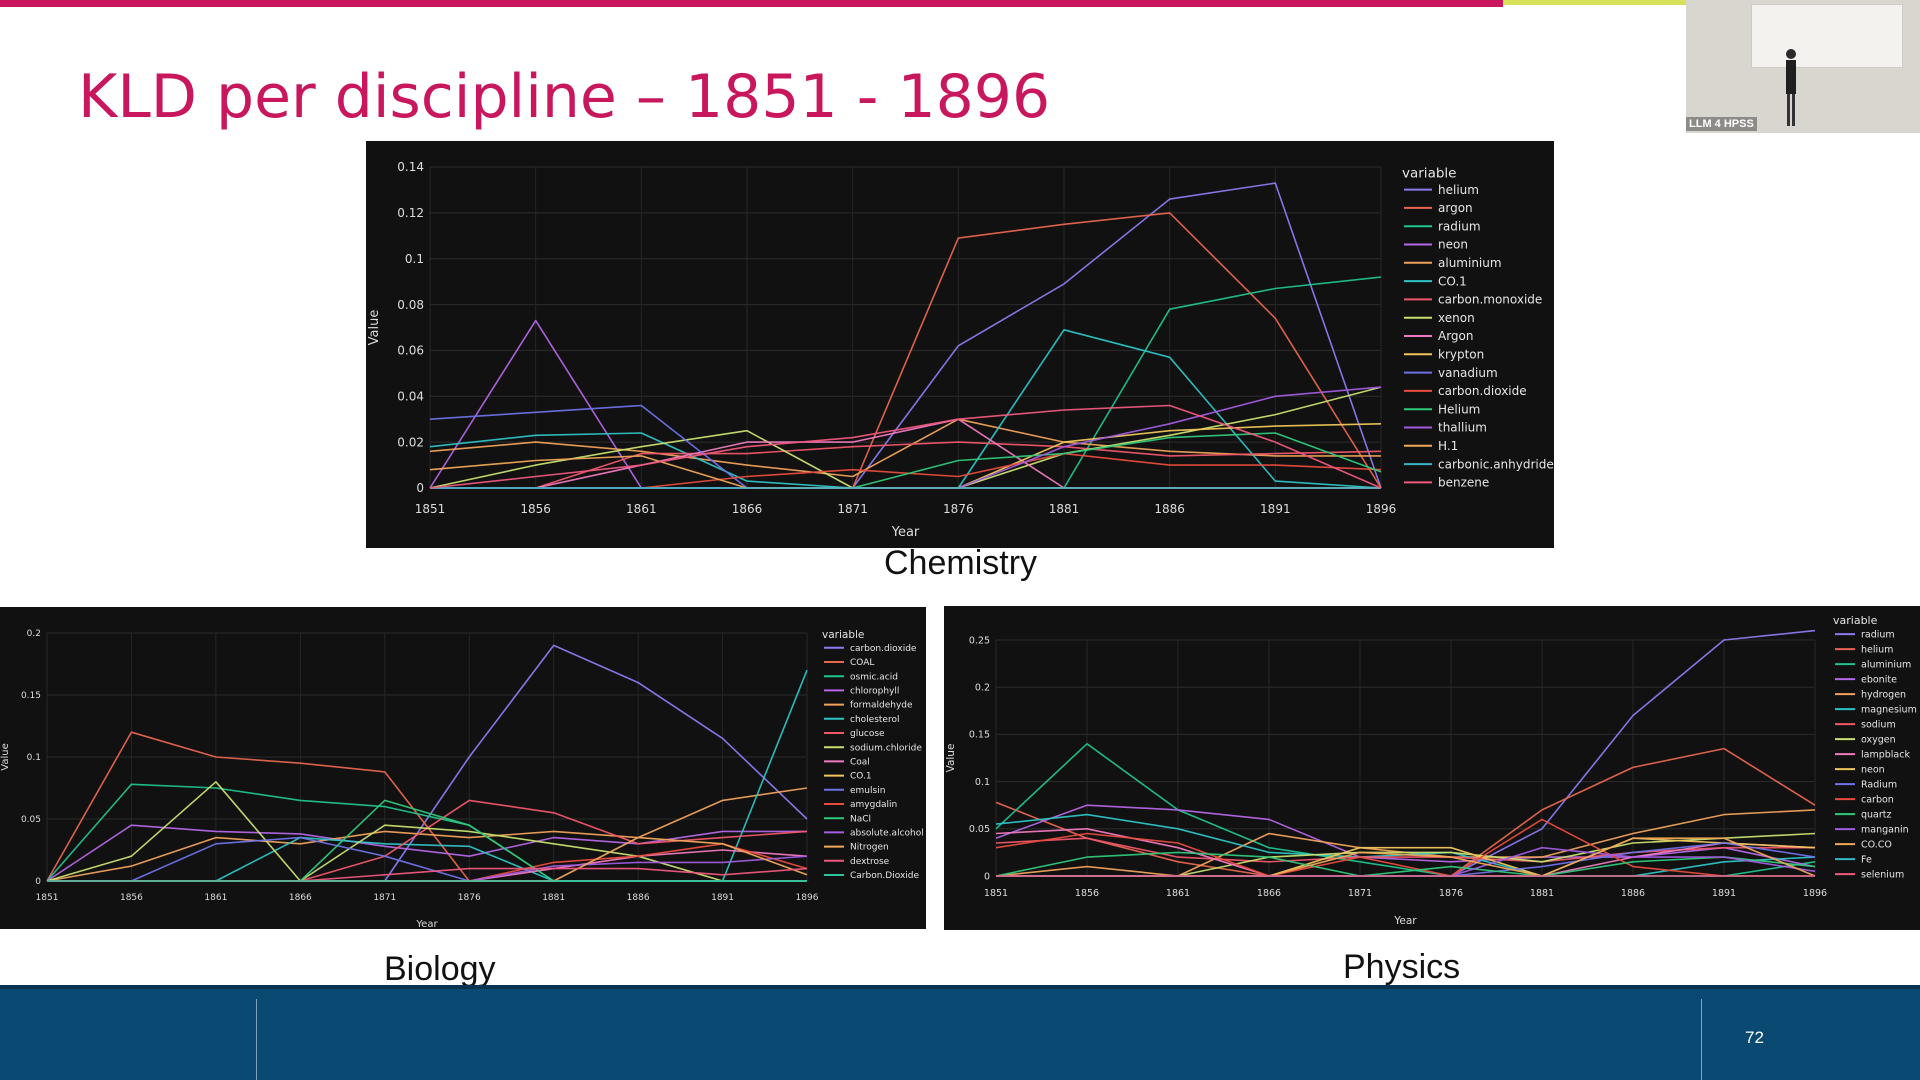 This screenshot has height=1080, width=1920. What do you see at coordinates (874, 692) in the screenshot?
I see `legend-item: chlorophyll` at bounding box center [874, 692].